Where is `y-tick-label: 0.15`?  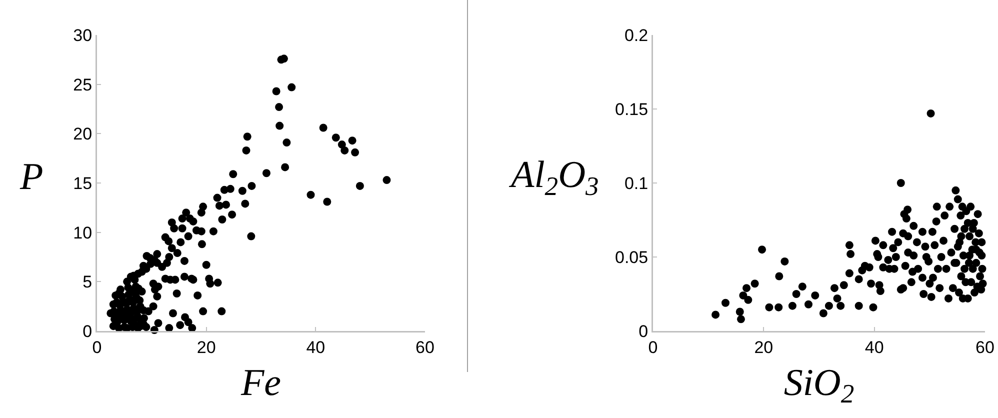
y-tick-label: 0.15 is located at coordinates (631, 109).